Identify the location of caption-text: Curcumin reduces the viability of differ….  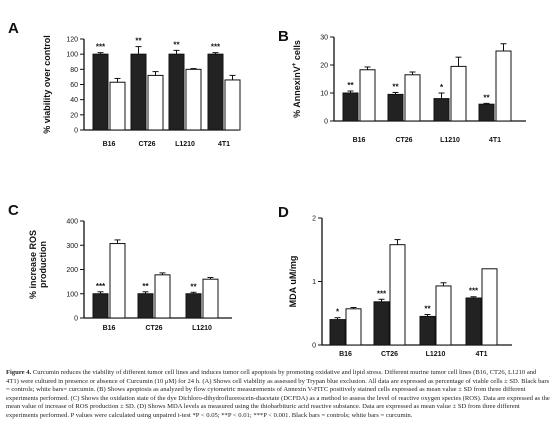
(278, 394).